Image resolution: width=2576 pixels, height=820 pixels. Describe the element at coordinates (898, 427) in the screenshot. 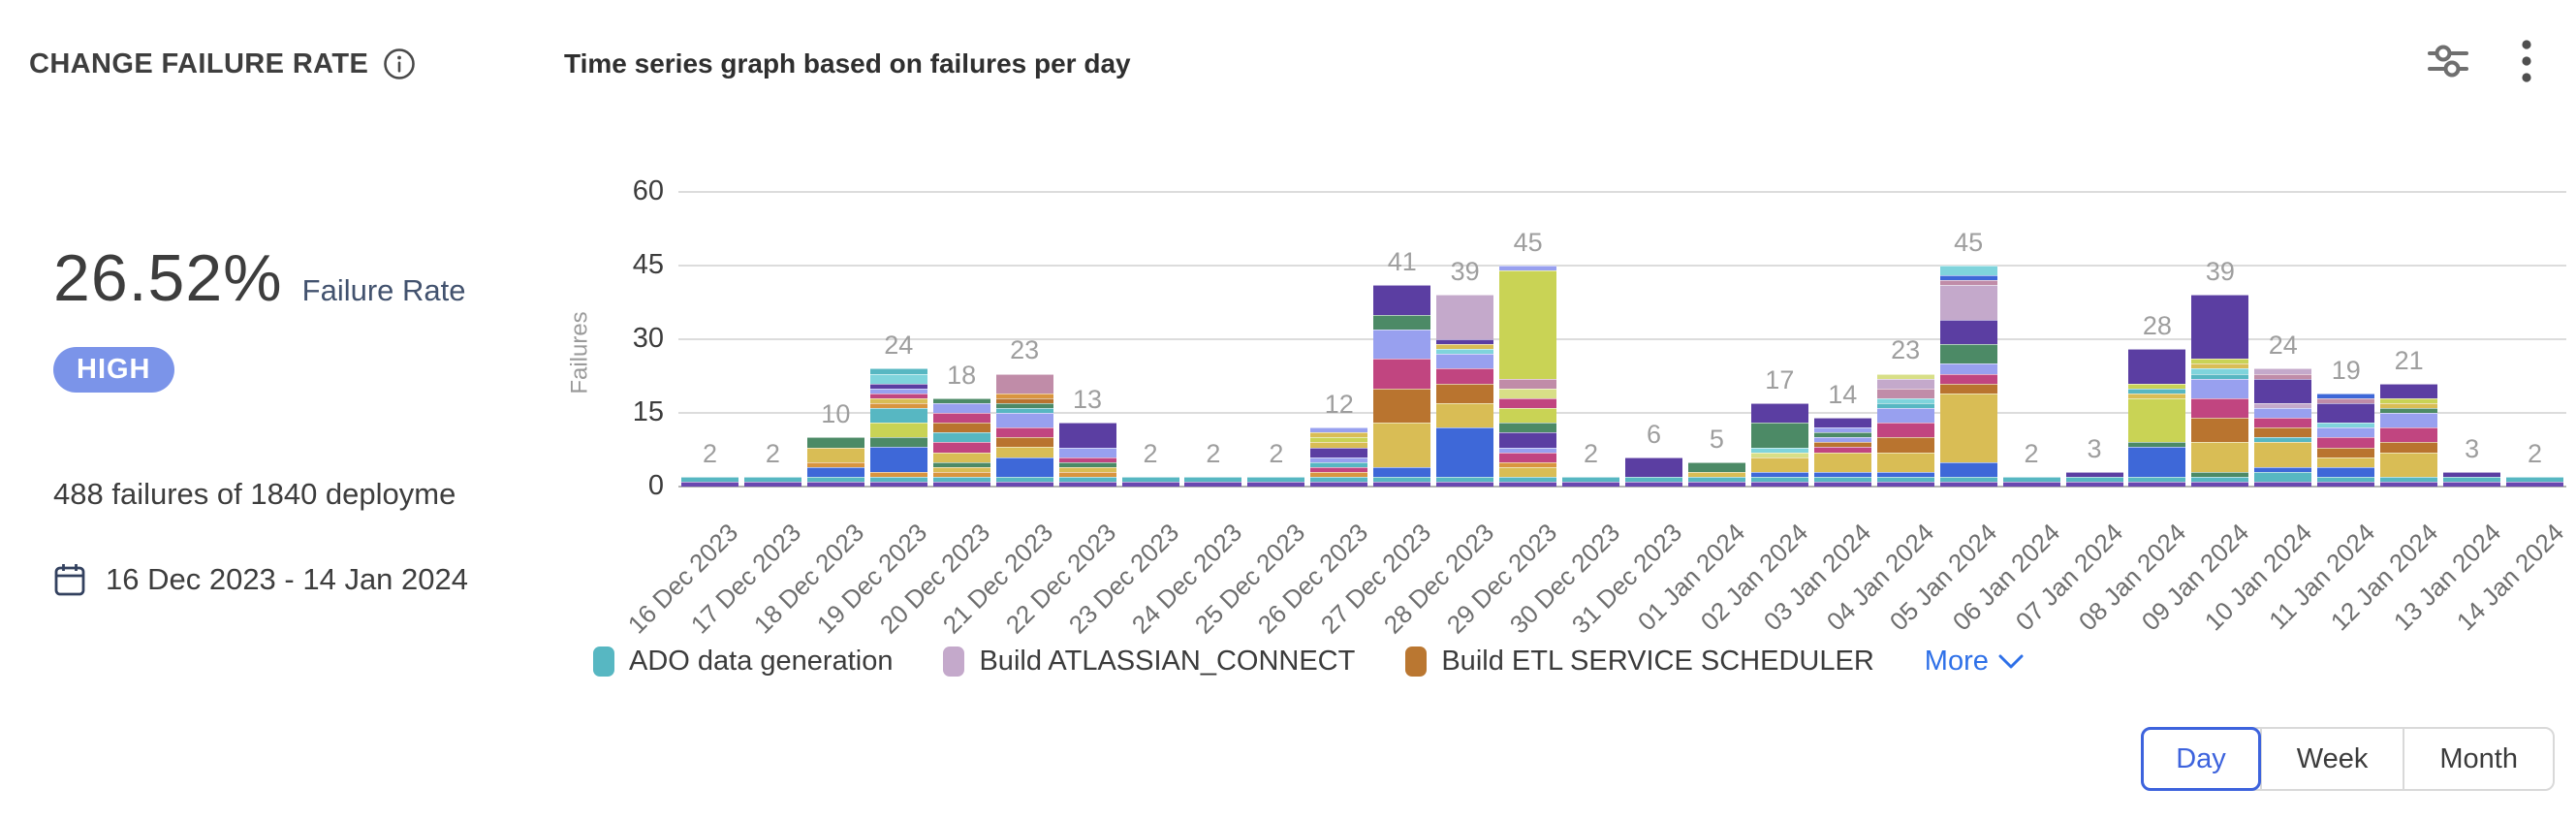

I see `bar-19-dec-2023` at that location.